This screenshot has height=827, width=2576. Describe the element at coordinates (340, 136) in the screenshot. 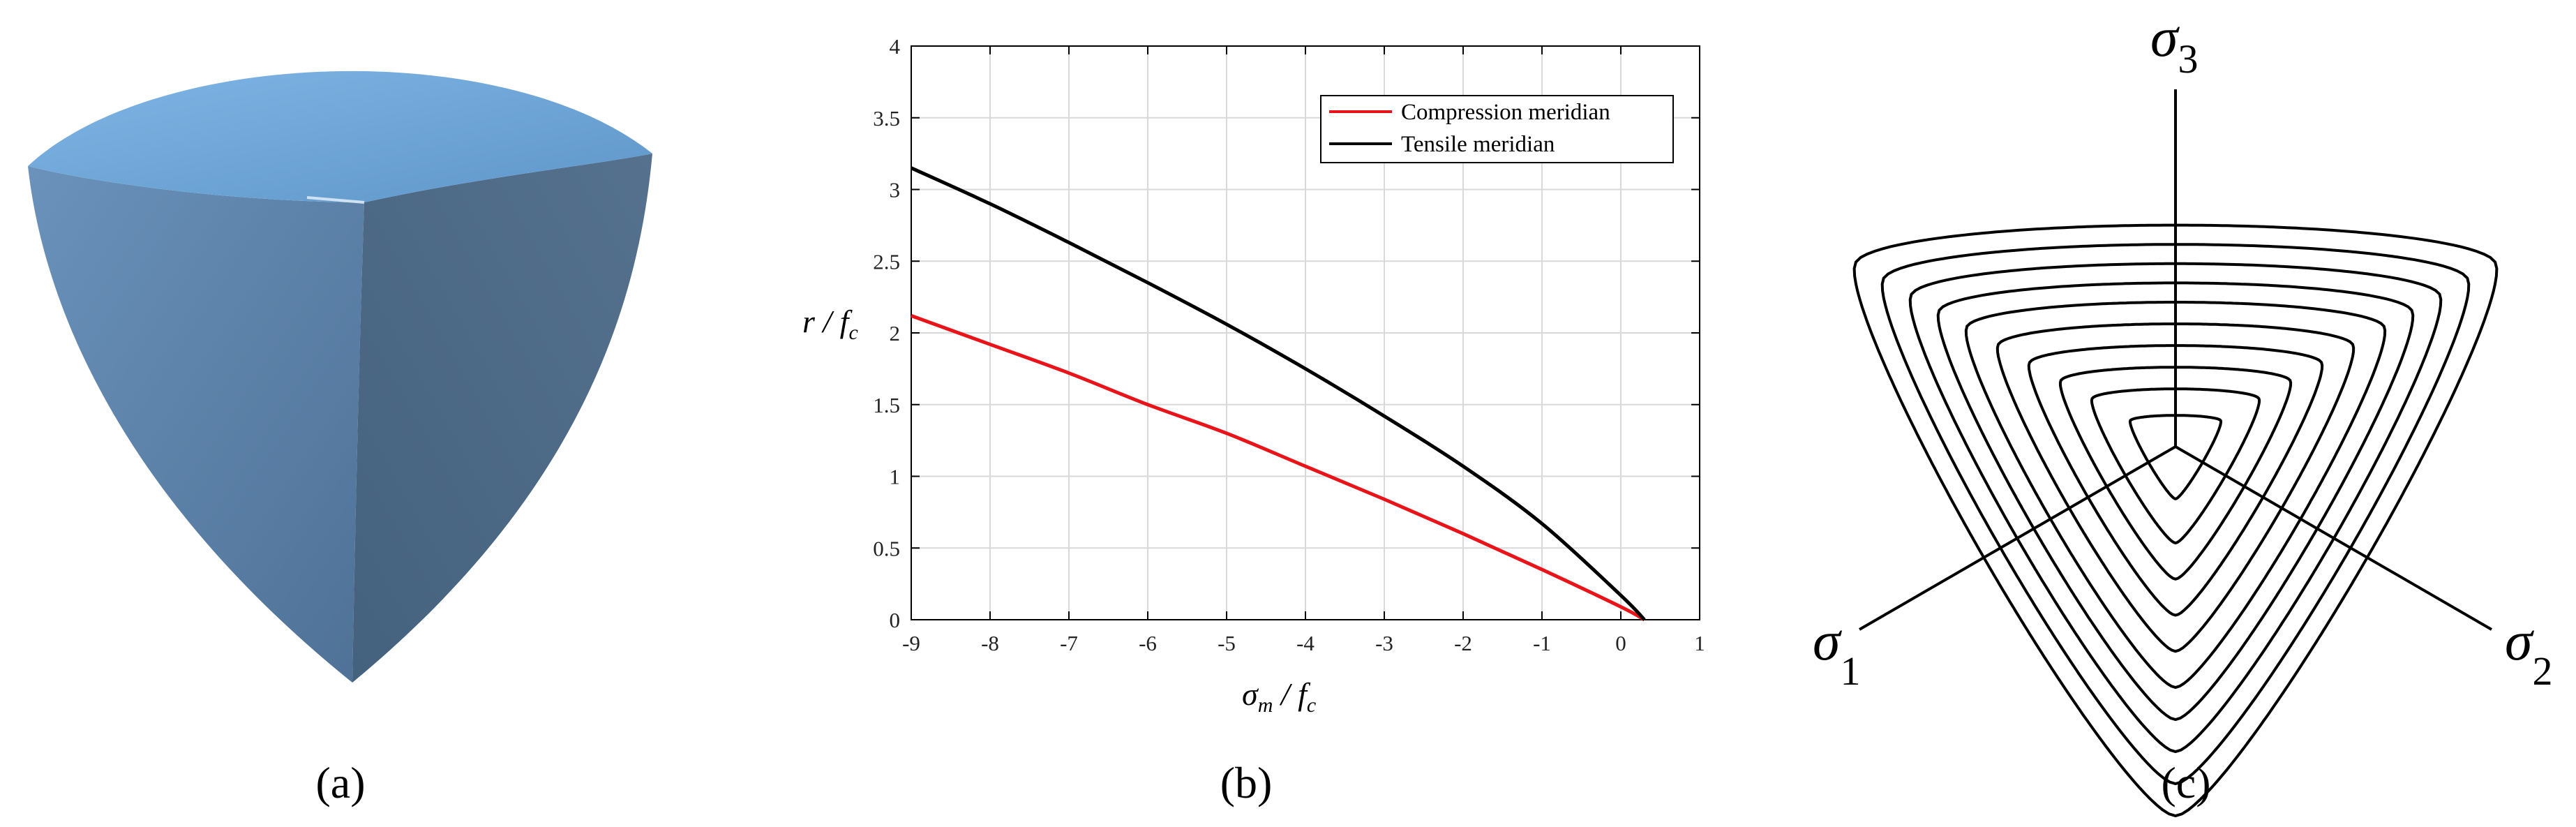

I see `surface-top-face` at that location.